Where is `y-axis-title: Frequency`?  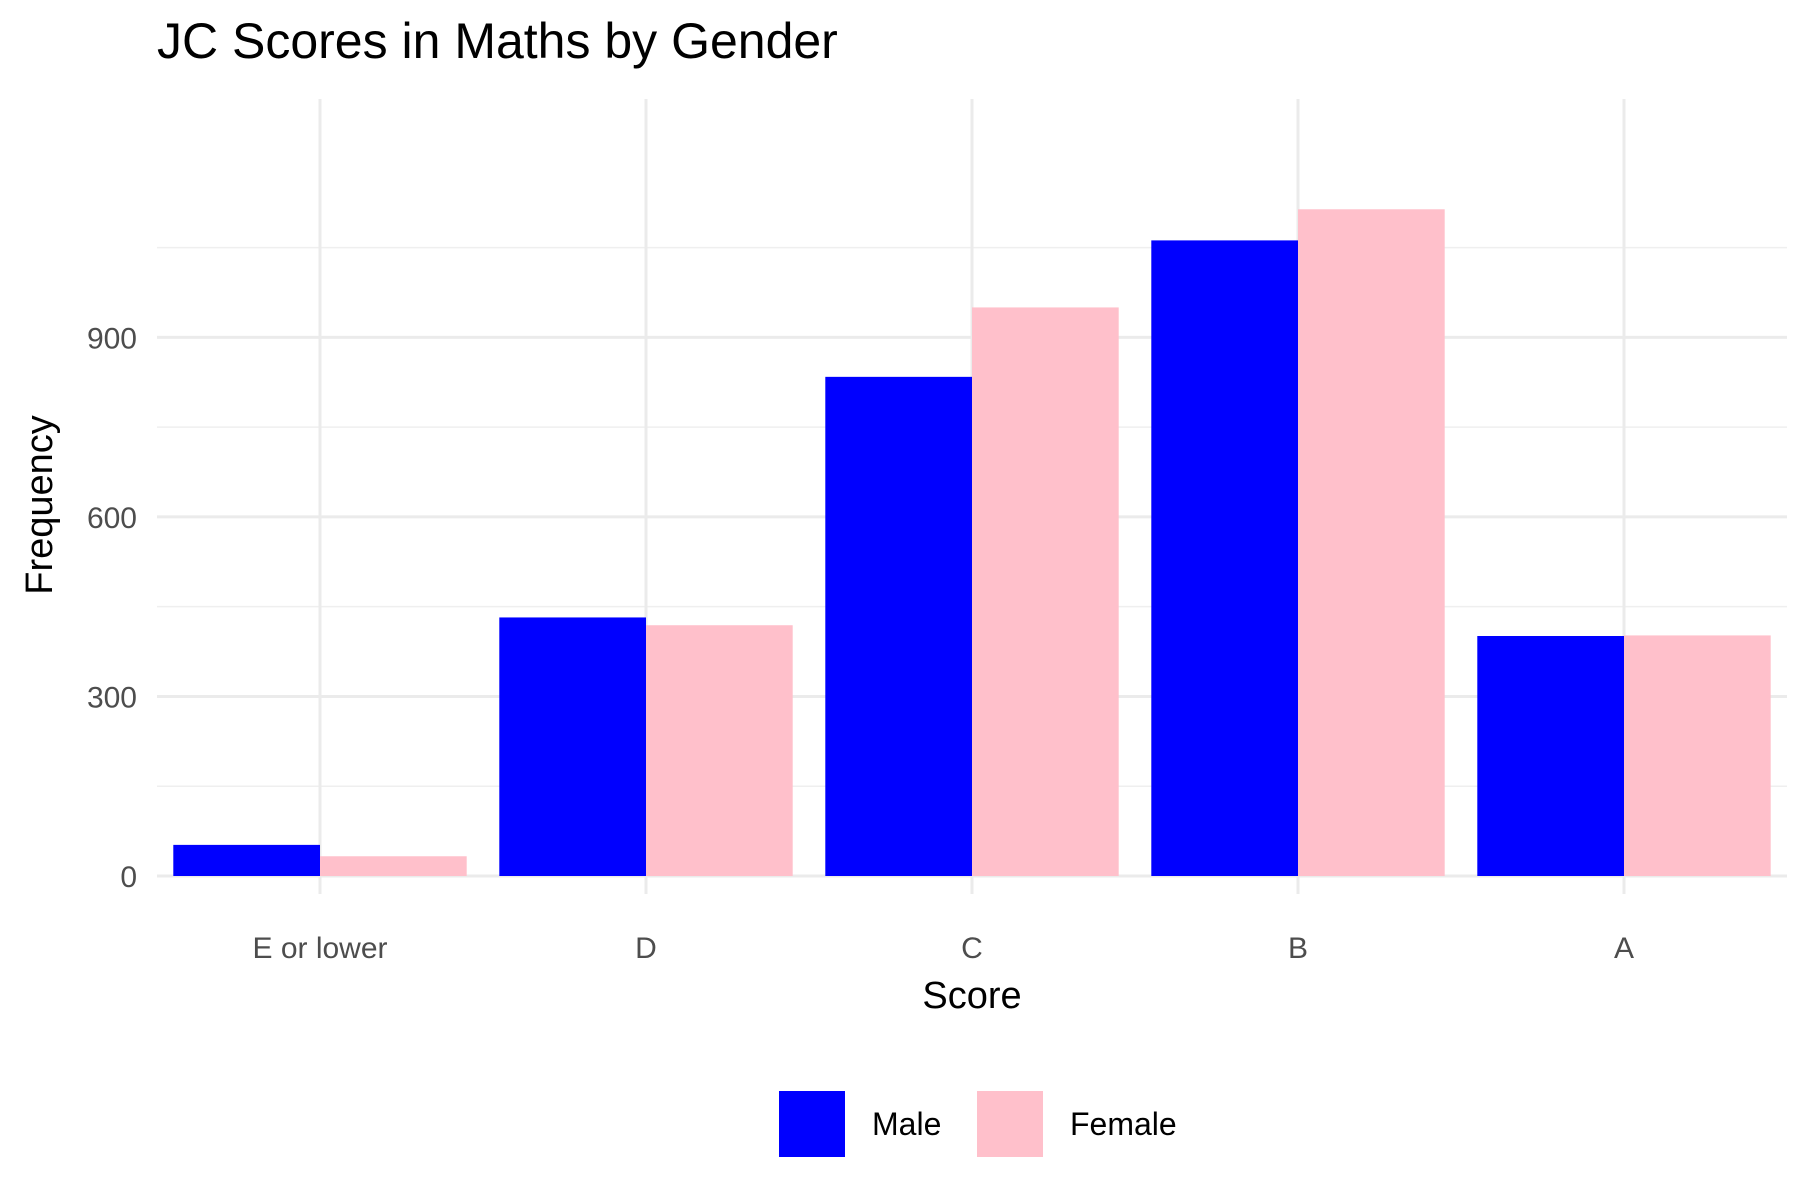 y-axis-title: Frequency is located at coordinates (40, 505).